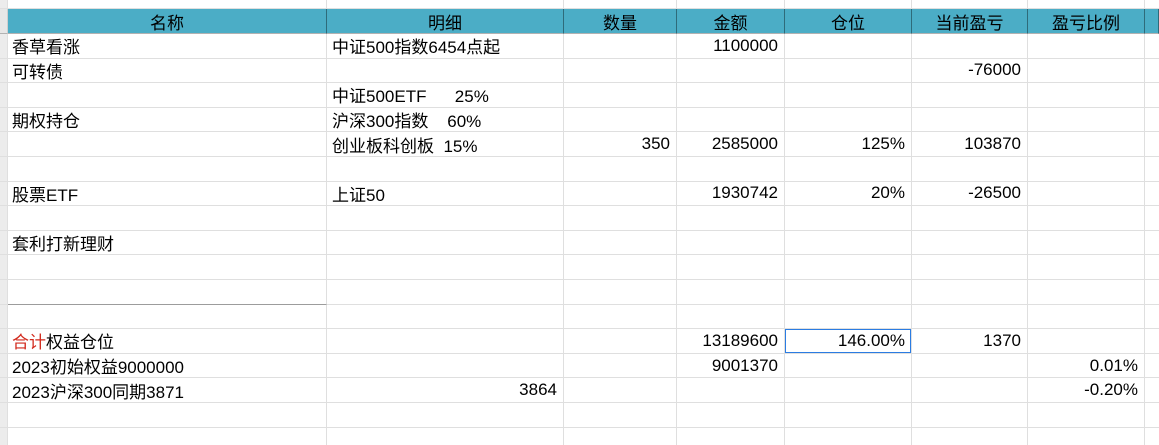  I want to click on cell-r4-pnl: 103870, so click(970, 144).